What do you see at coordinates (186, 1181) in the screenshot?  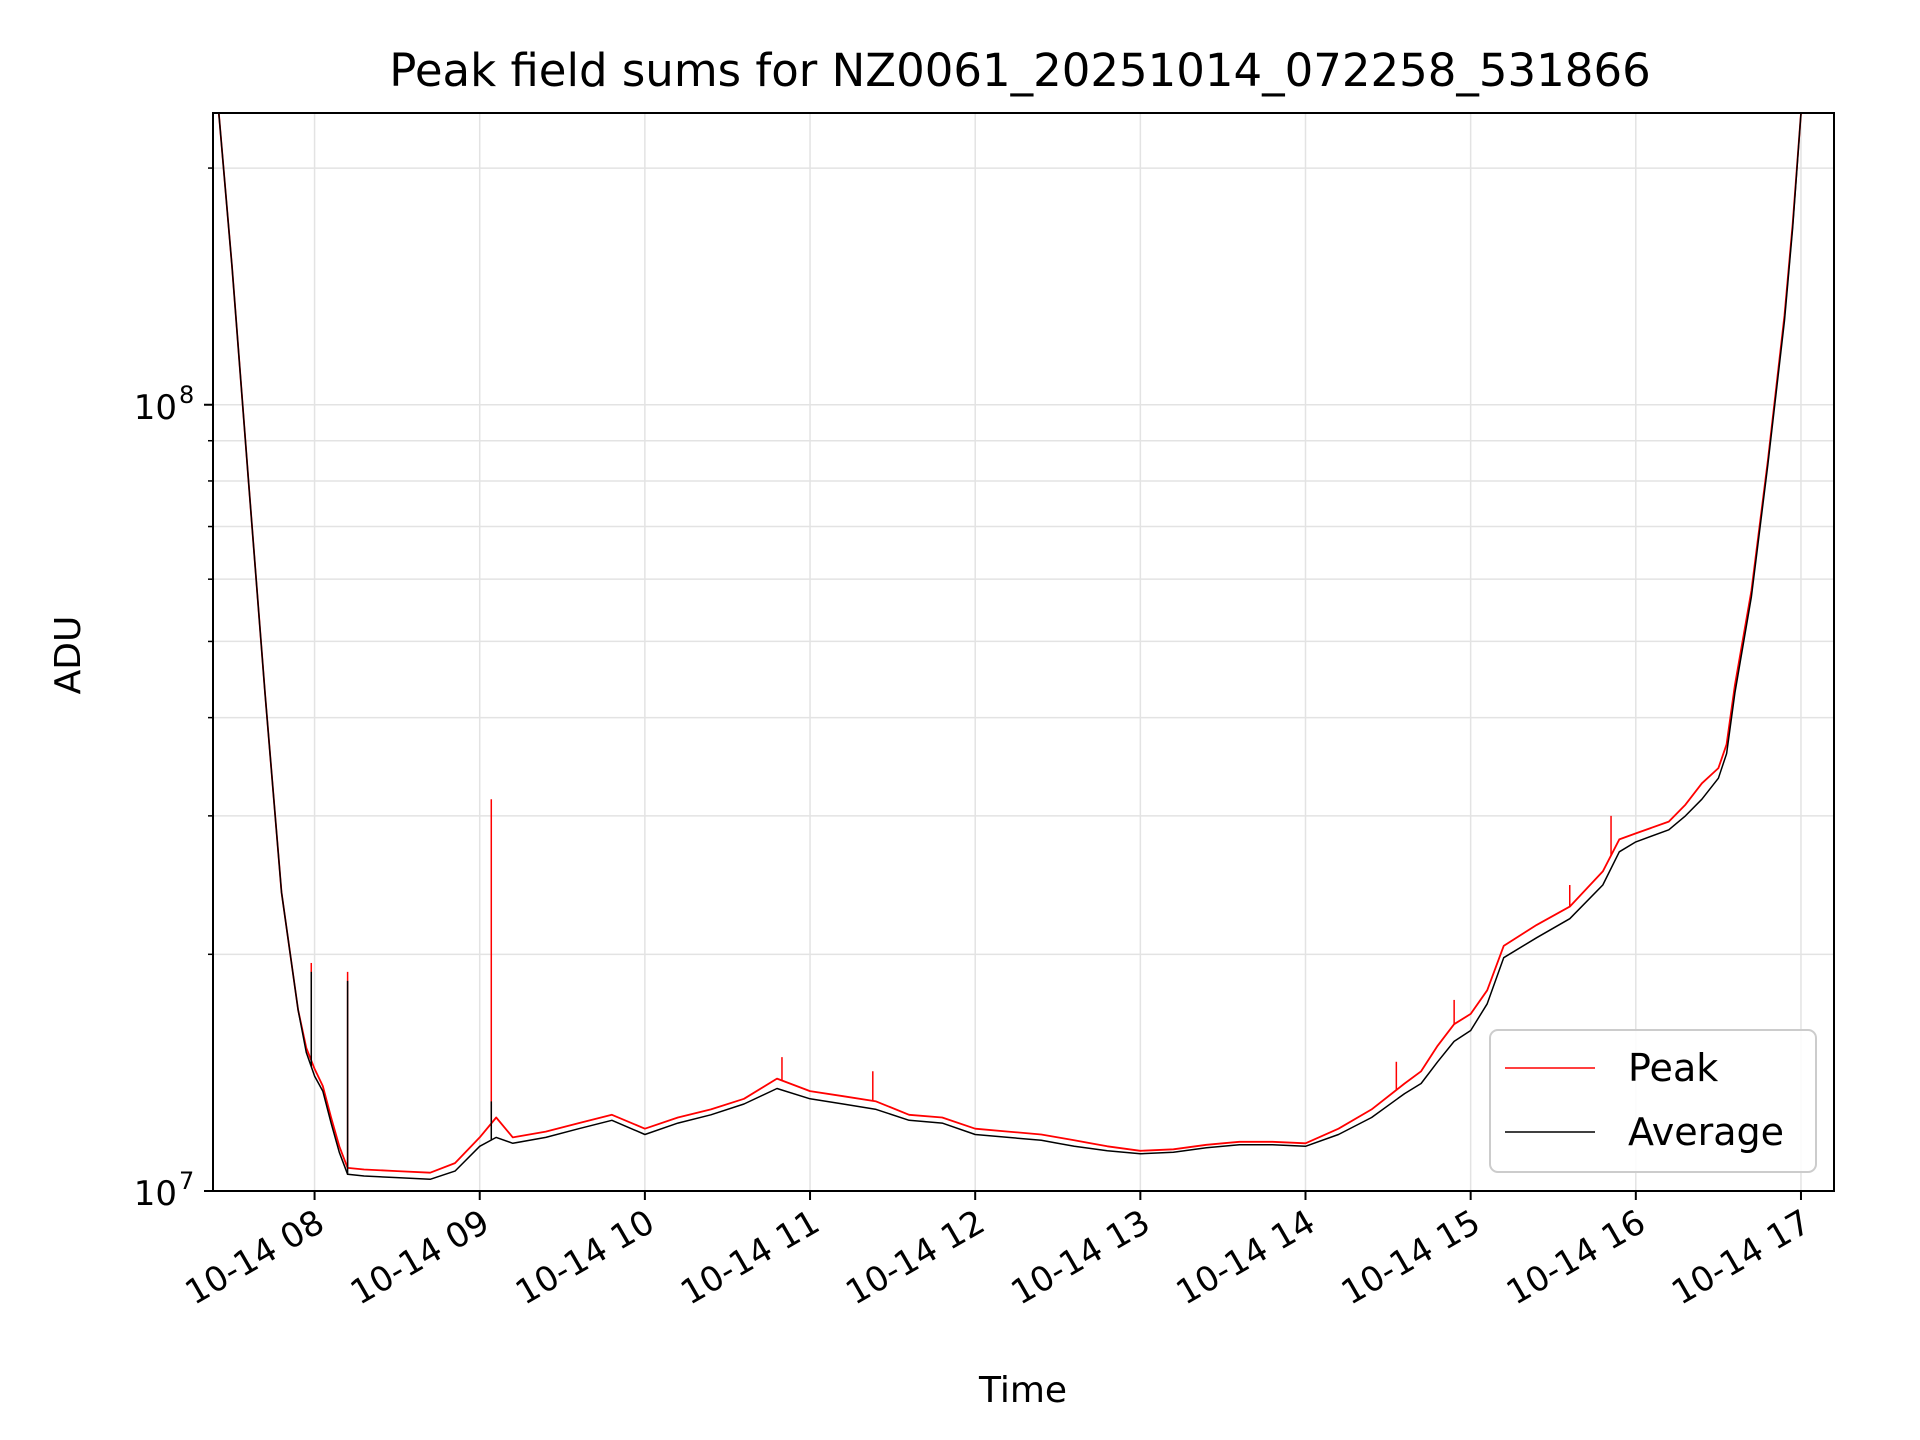 I see `y-tick-exponent: 7` at bounding box center [186, 1181].